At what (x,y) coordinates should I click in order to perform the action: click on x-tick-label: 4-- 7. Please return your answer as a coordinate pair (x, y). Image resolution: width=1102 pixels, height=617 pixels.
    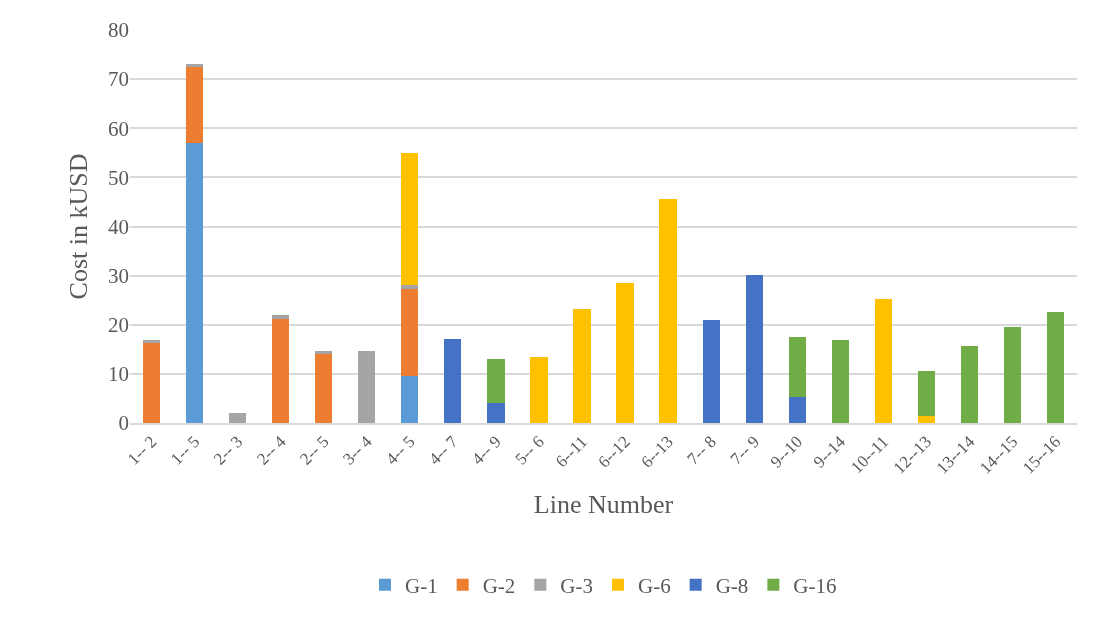
    Looking at the image, I should click on (444, 450).